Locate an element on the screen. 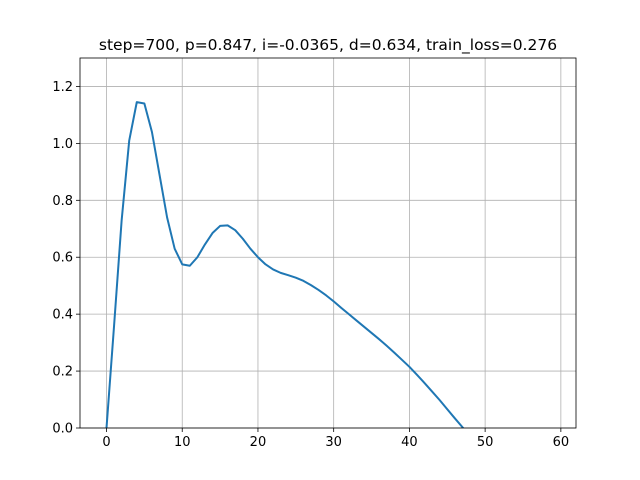 Image resolution: width=640 pixels, height=480 pixels. y-tick-label: 0.4 is located at coordinates (62, 315).